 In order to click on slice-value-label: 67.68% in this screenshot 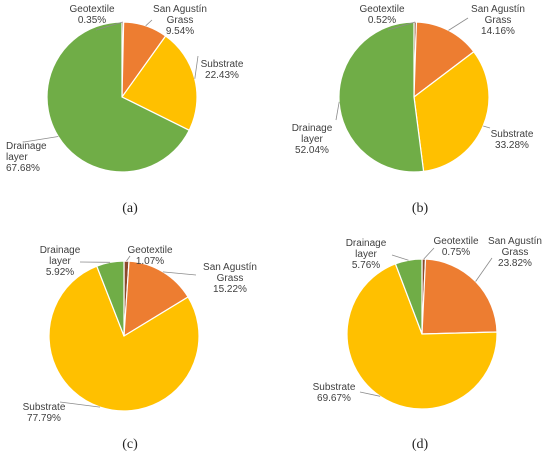, I will do `click(23, 168)`.